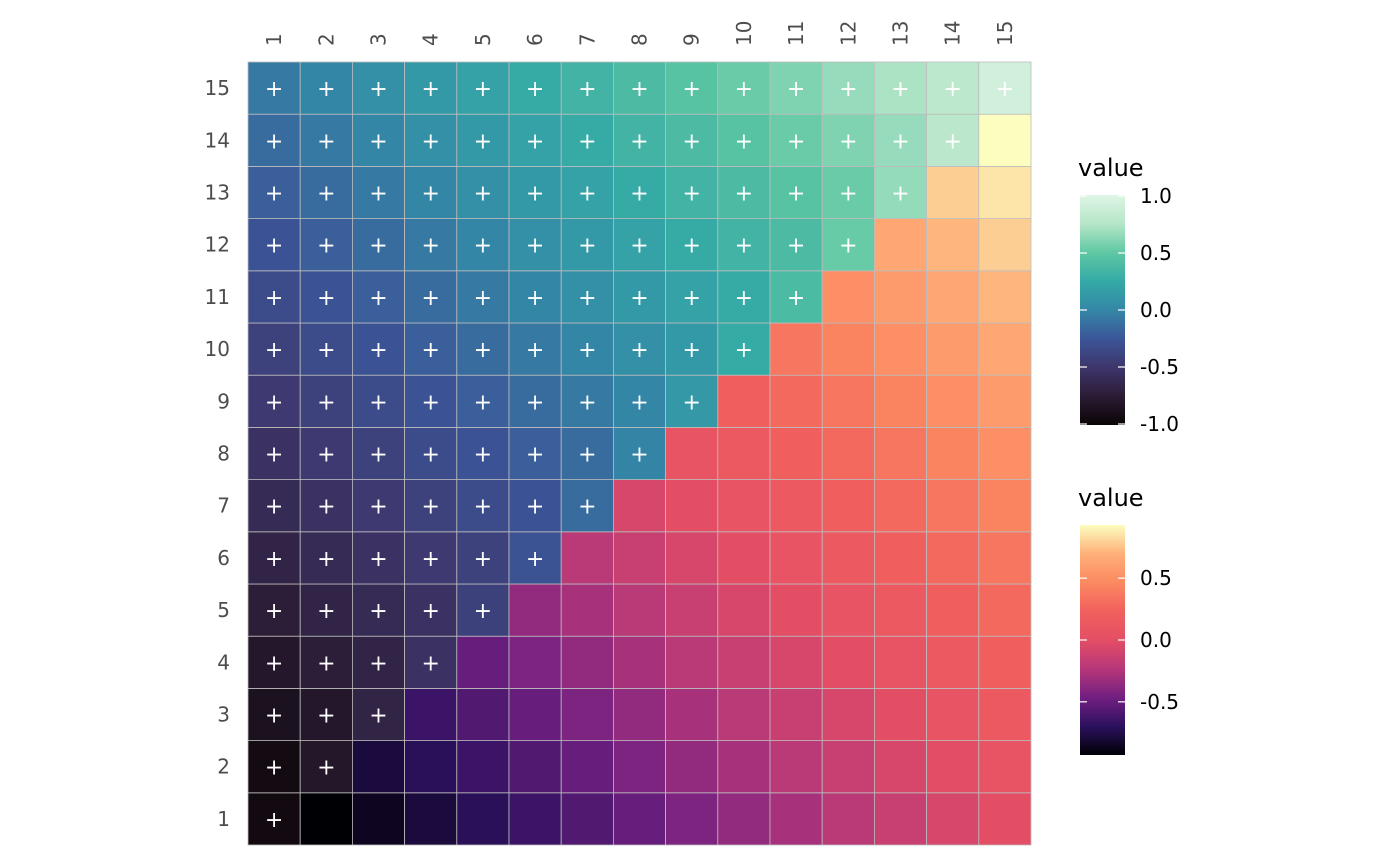  I want to click on legend-upper-title: value, so click(1111, 168).